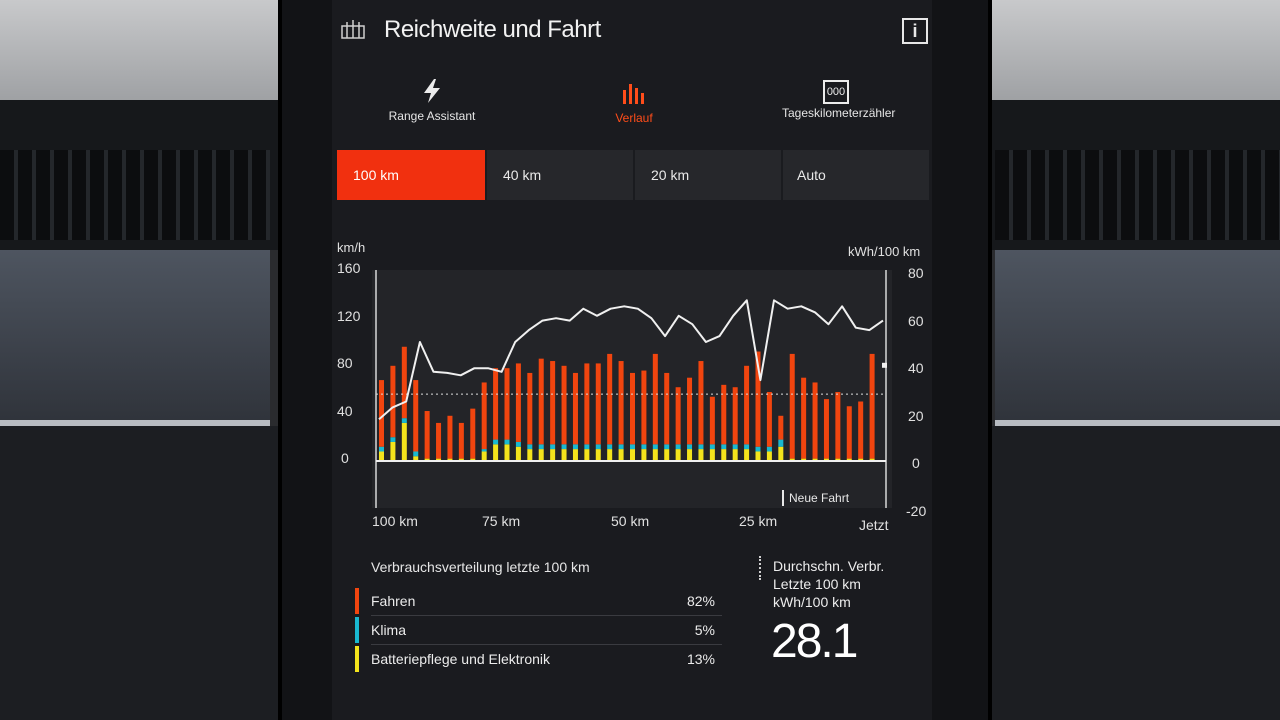 The image size is (1280, 720). What do you see at coordinates (135, 423) in the screenshot?
I see `dash-trim-left` at bounding box center [135, 423].